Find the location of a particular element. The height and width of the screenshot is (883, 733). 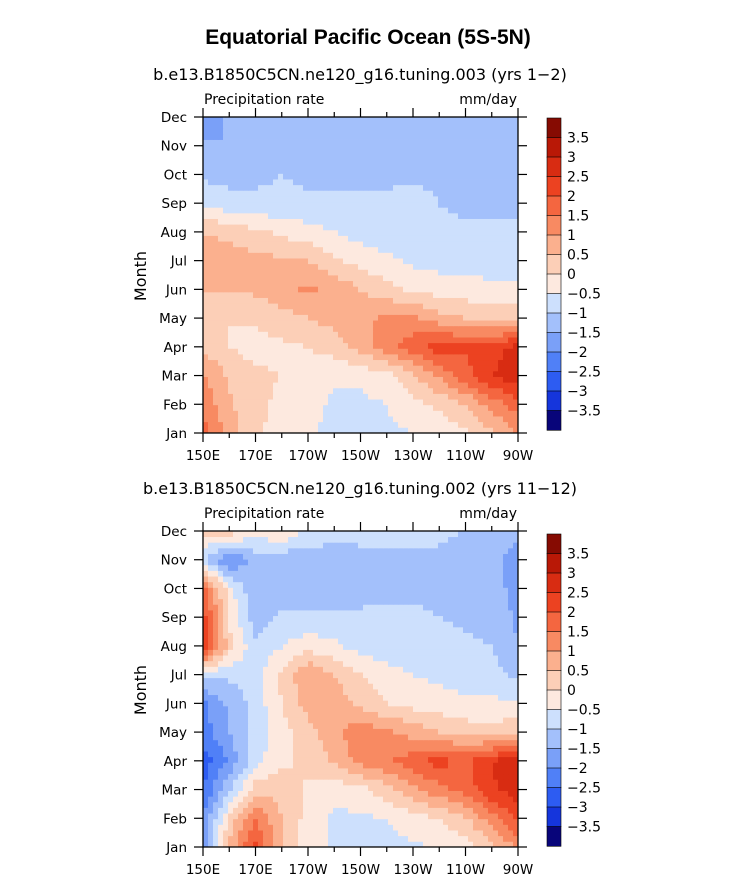

y-tick-label: Nov is located at coordinates (174, 147).